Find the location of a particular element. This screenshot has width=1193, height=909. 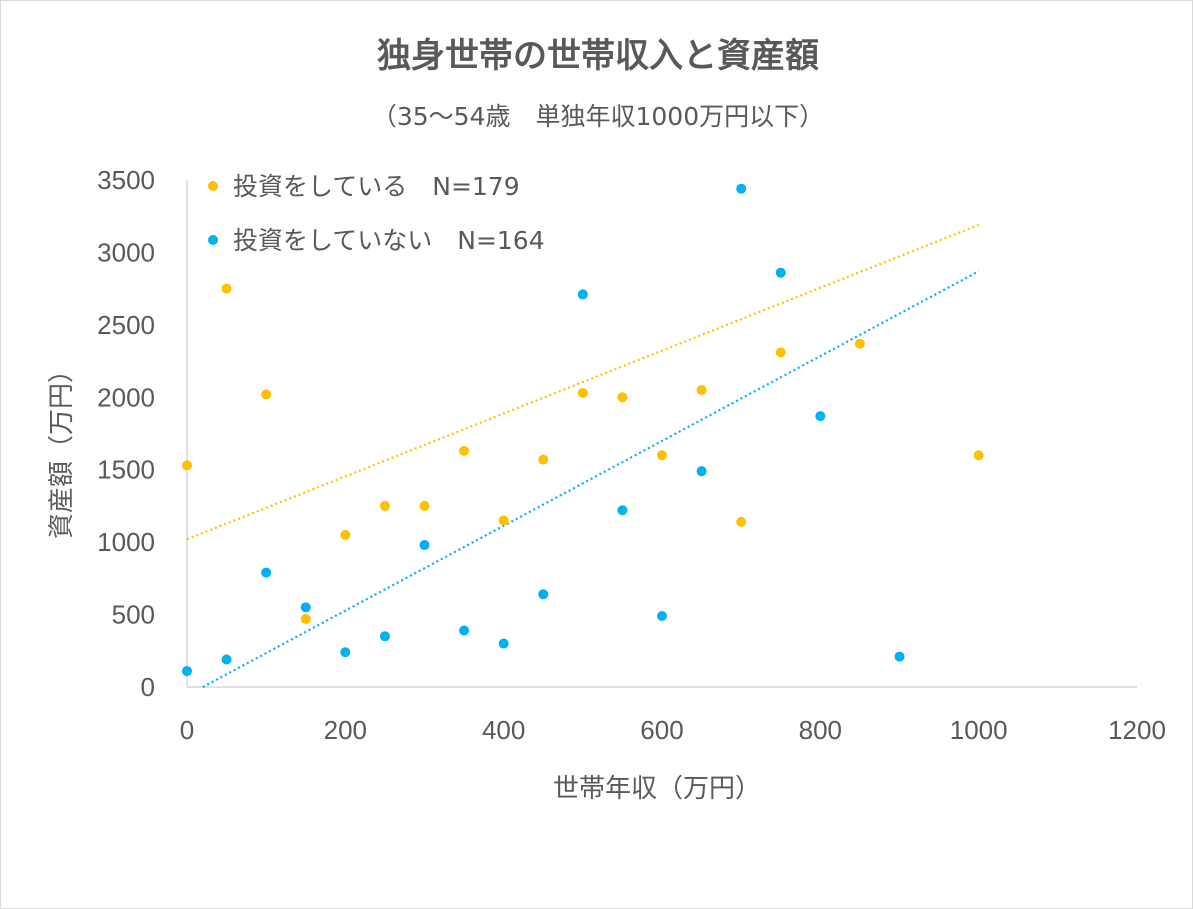

y-tick-label: 3000 is located at coordinates (126, 252).